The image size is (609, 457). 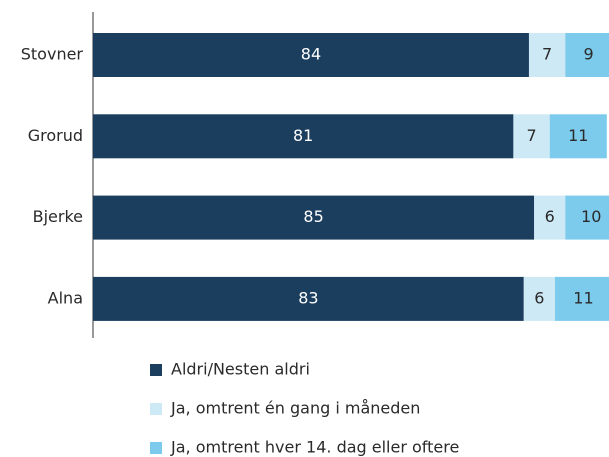 What do you see at coordinates (591, 216) in the screenshot?
I see `value-label: 10` at bounding box center [591, 216].